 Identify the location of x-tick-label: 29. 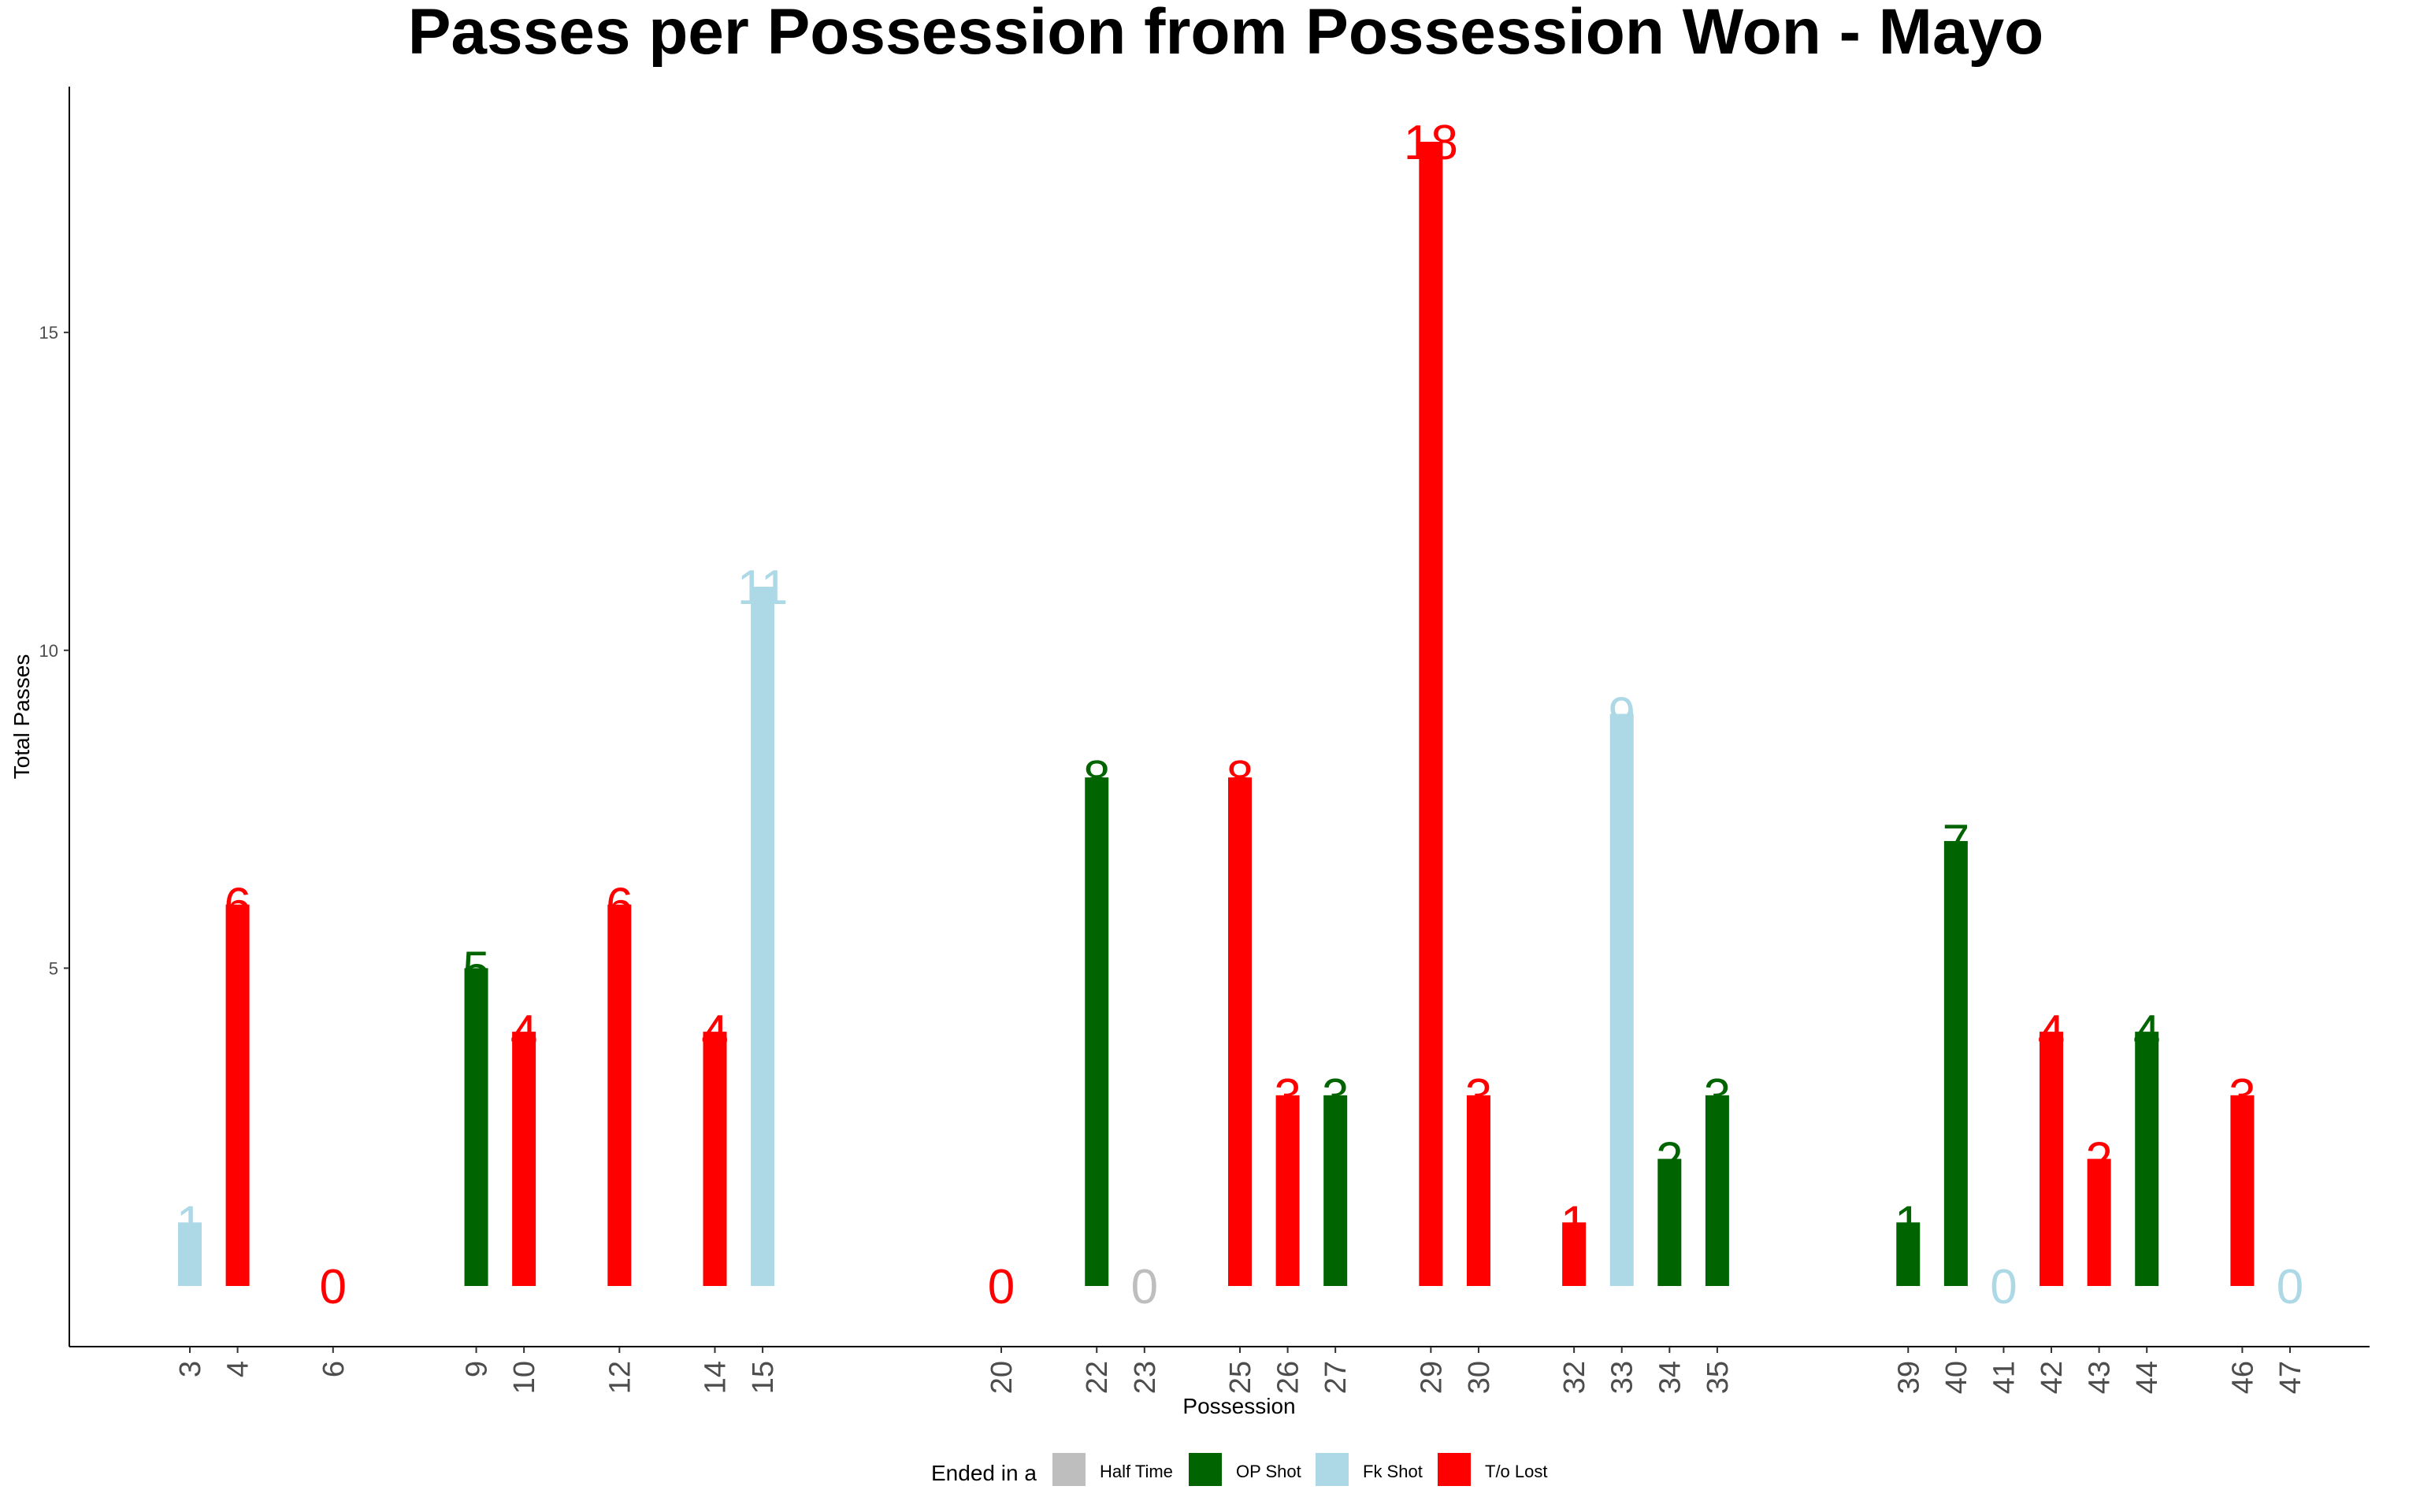
(1431, 1377).